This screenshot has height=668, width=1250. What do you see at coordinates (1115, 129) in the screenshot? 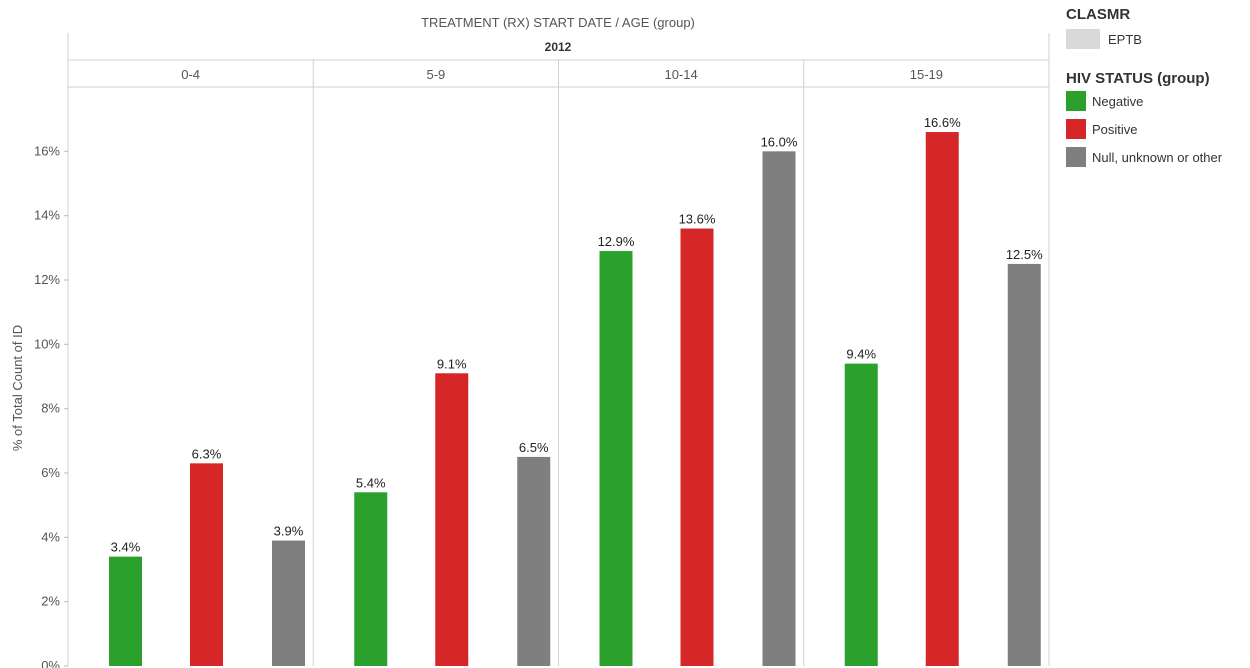
I see `legend-label-positive: Positive` at bounding box center [1115, 129].